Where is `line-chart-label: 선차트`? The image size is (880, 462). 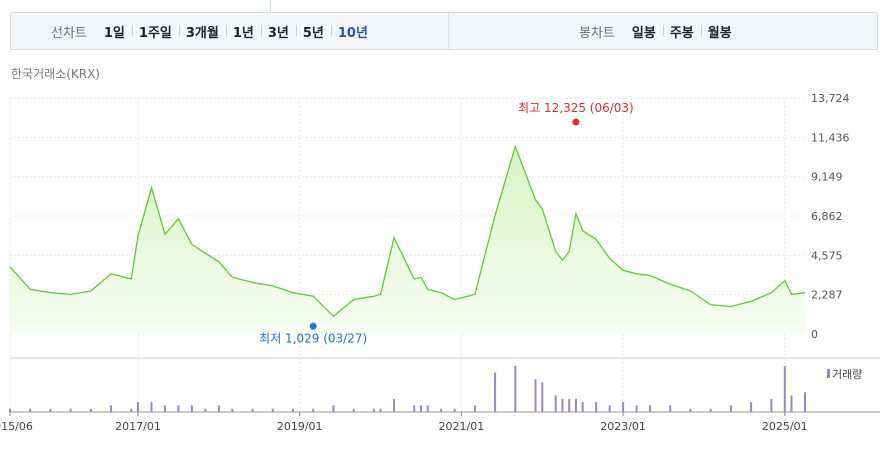 line-chart-label: 선차트 is located at coordinates (69, 33).